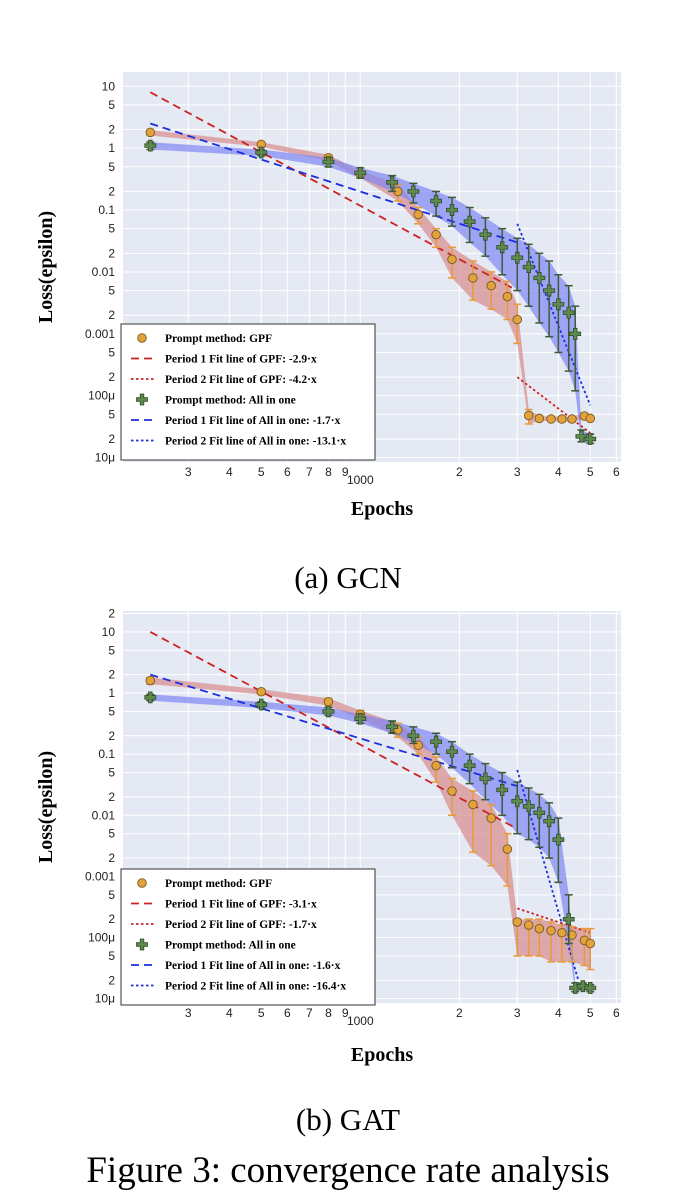 The width and height of the screenshot is (697, 1199). Describe the element at coordinates (382, 509) in the screenshot. I see `x-axis-title: Epochs` at that location.